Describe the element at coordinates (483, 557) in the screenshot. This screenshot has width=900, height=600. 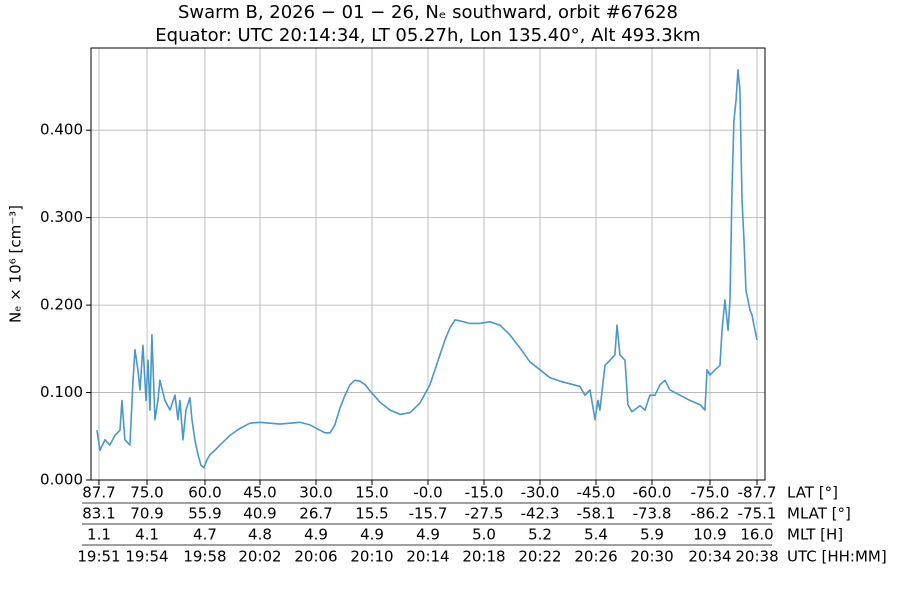
I see `x-tick-label: 20:18` at that location.